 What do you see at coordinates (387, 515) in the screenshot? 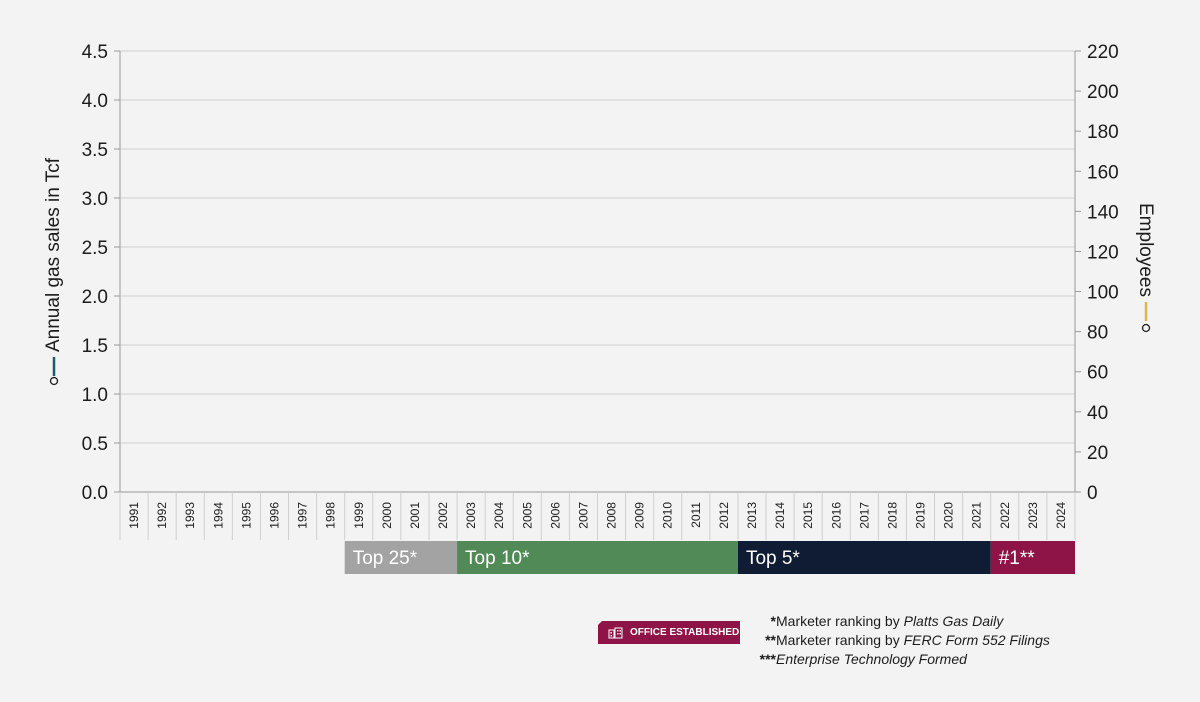
I see `x-tick-label: 2000` at bounding box center [387, 515].